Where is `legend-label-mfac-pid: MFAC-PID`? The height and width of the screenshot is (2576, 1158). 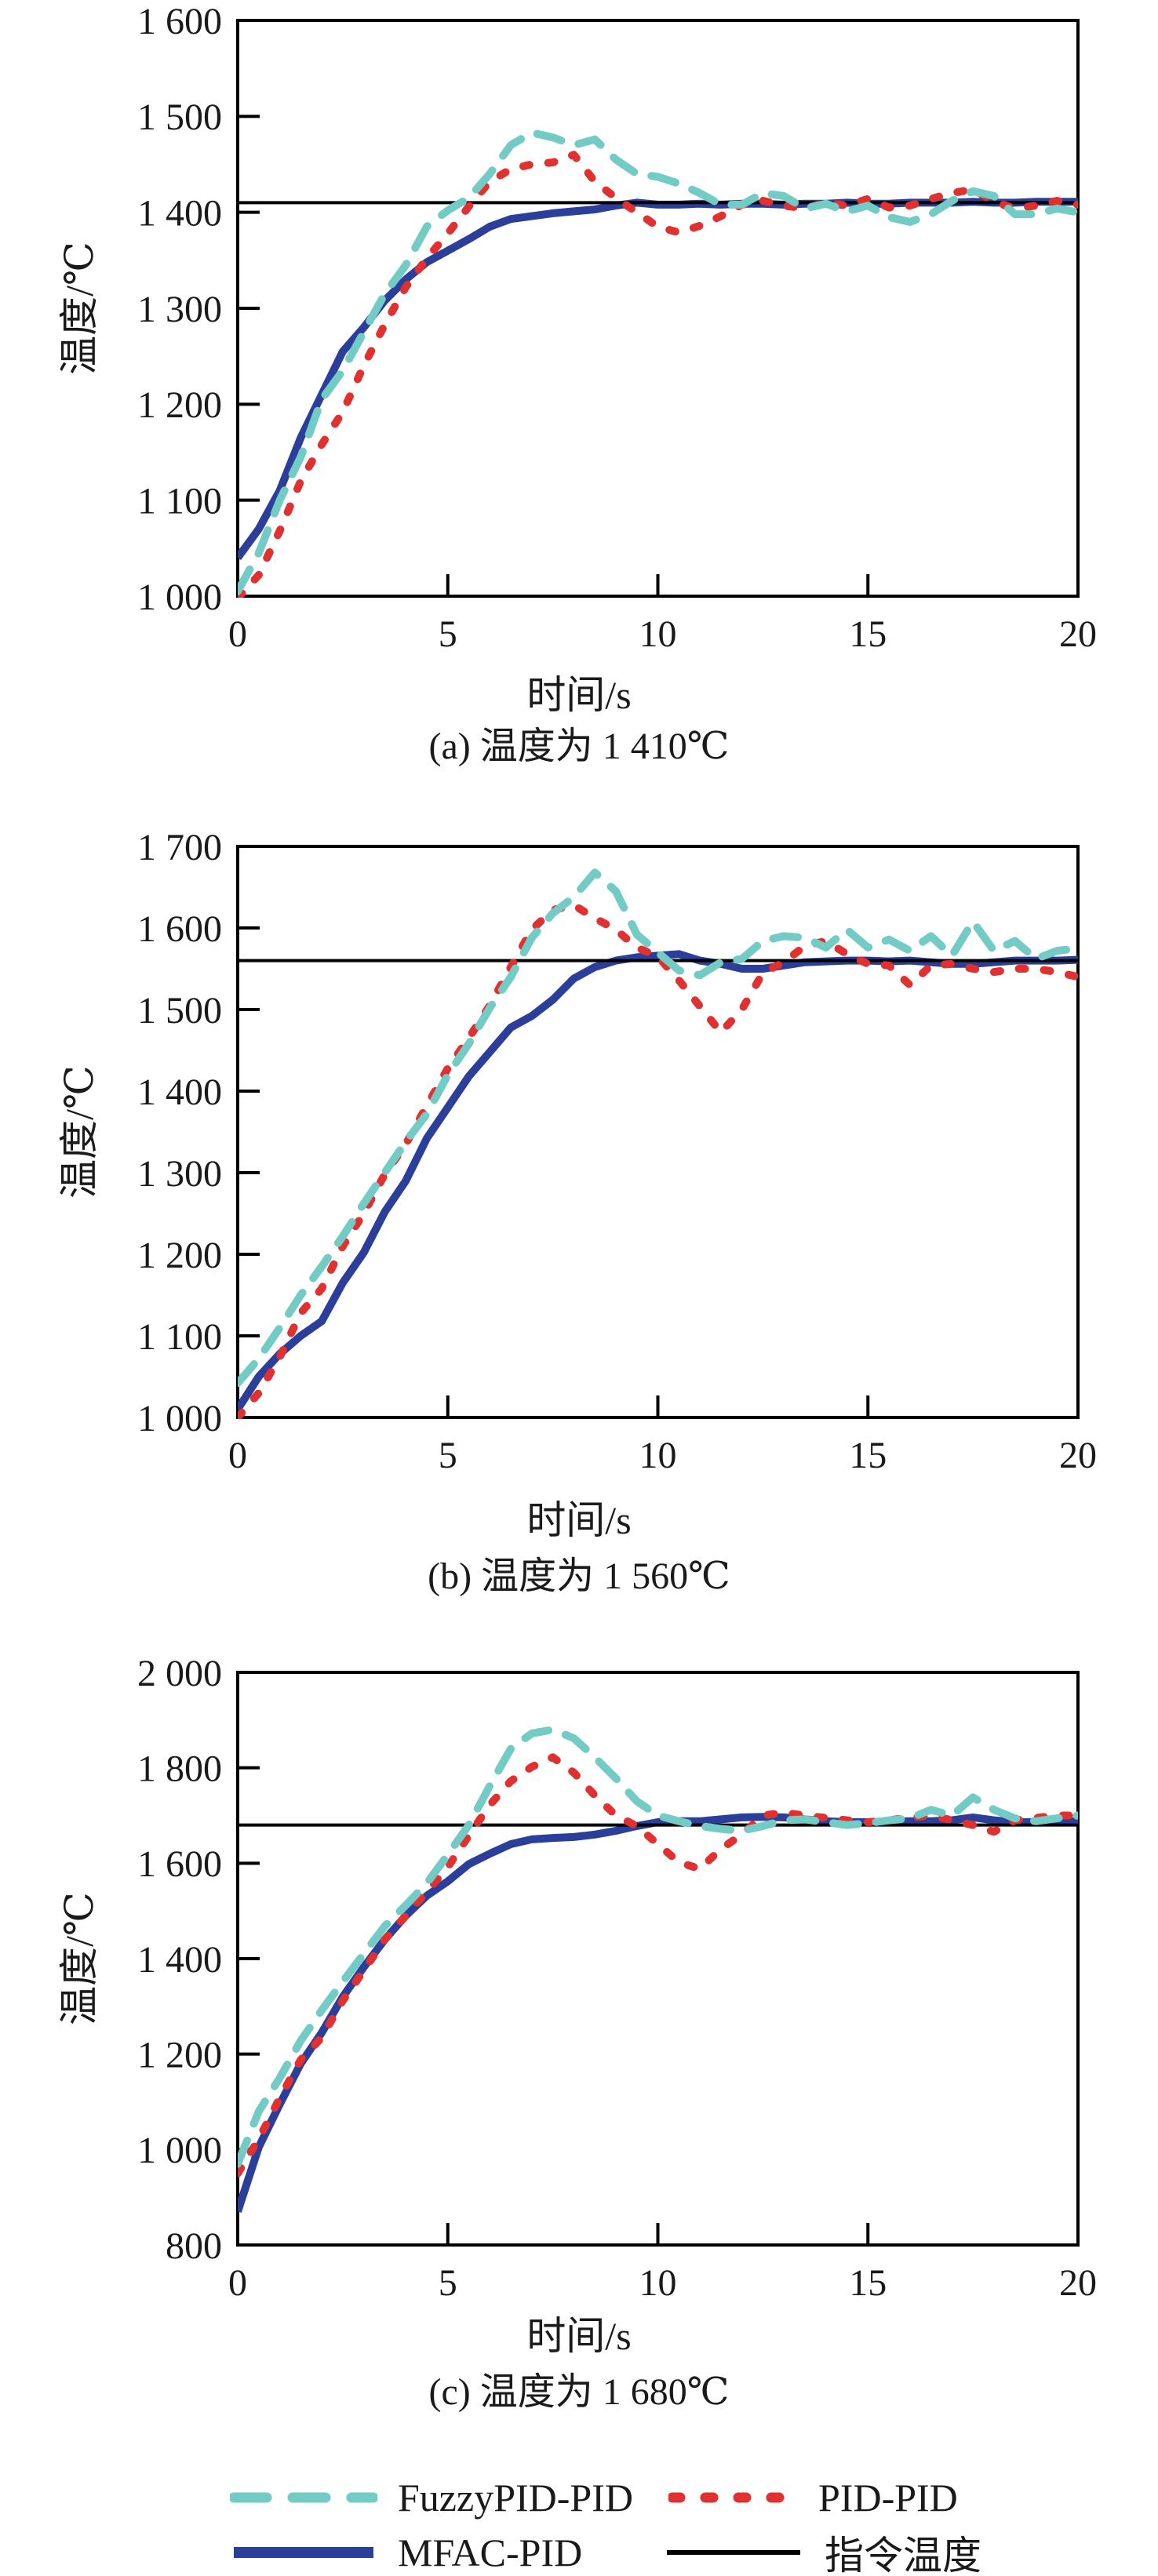
legend-label-mfac-pid: MFAC-PID is located at coordinates (491, 2552).